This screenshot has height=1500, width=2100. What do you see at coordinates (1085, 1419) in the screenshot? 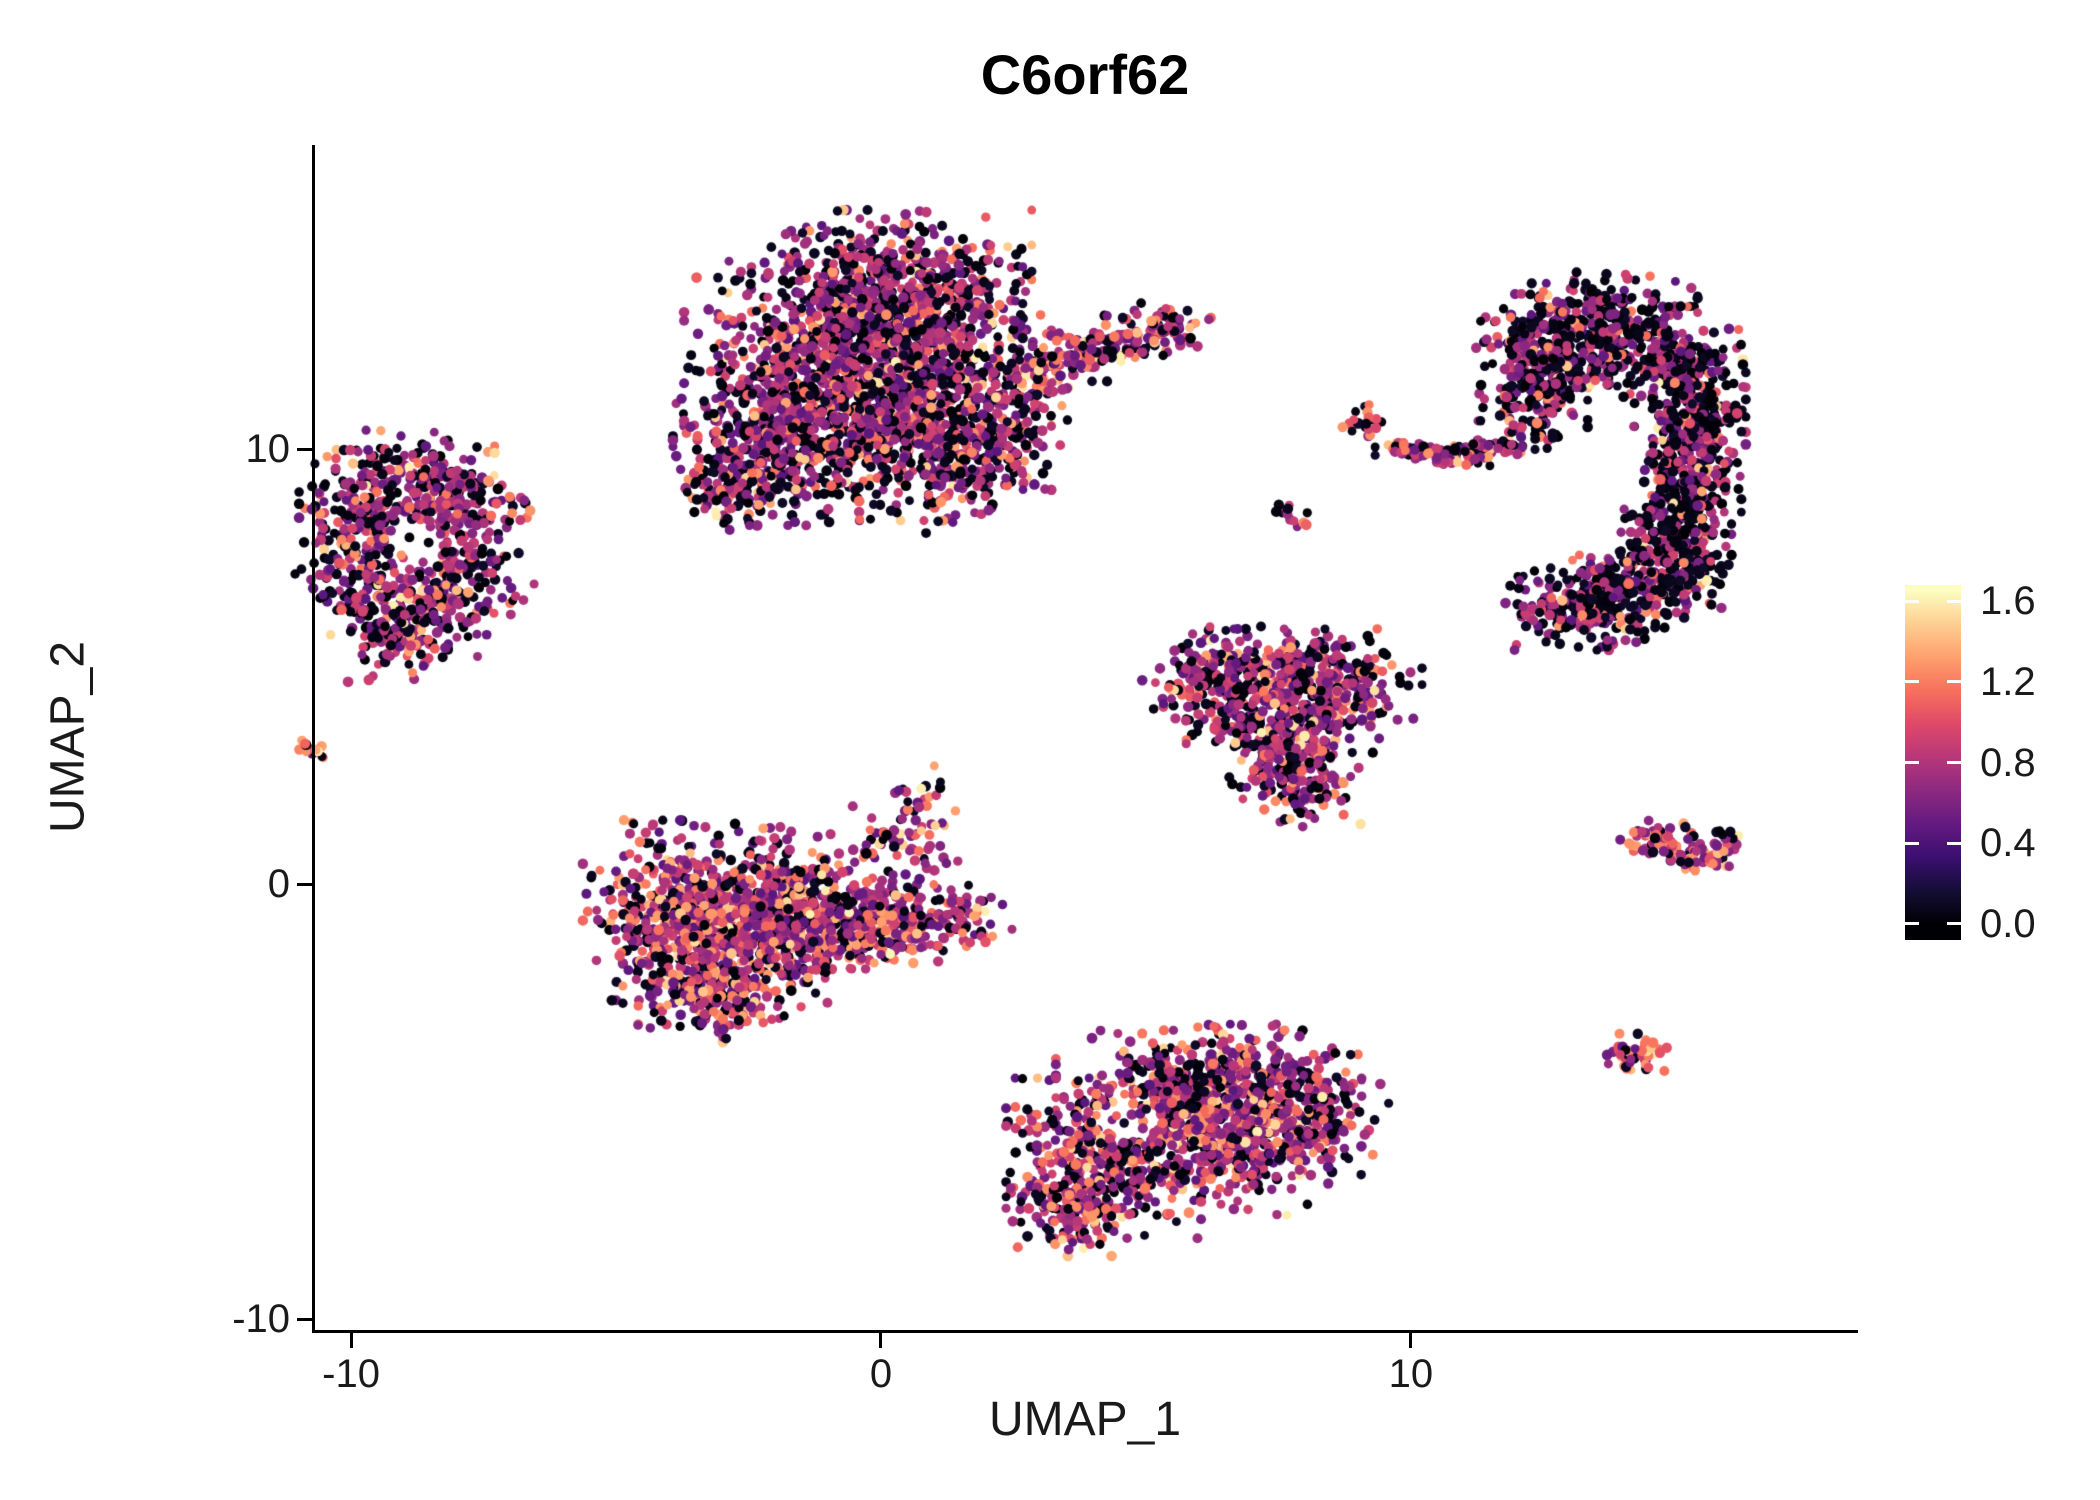
I see `x-axis-title: UMAP_1` at bounding box center [1085, 1419].